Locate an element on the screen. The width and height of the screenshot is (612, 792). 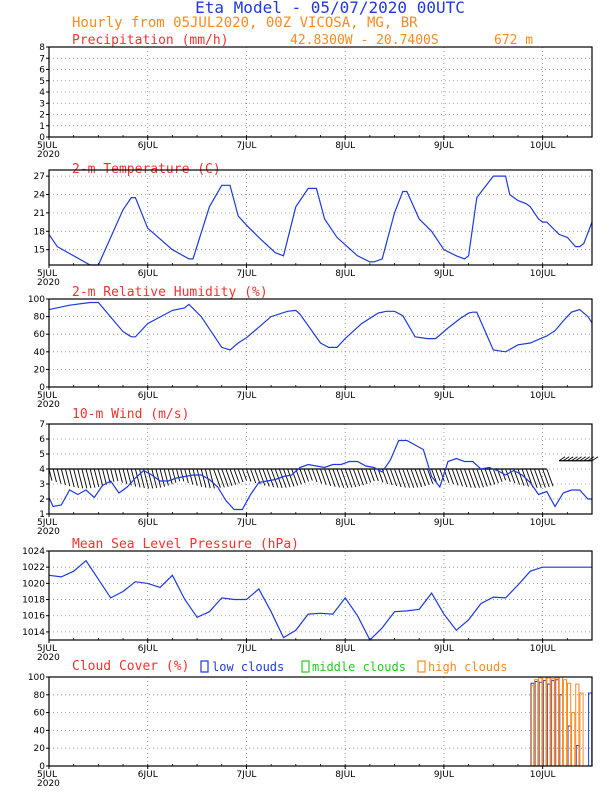
panel-temp: 15 18 21 24 27 5JUL 6JUL 7JUL 8JUL 9JUL 10JUL 2020 is located at coordinates (313, 228).